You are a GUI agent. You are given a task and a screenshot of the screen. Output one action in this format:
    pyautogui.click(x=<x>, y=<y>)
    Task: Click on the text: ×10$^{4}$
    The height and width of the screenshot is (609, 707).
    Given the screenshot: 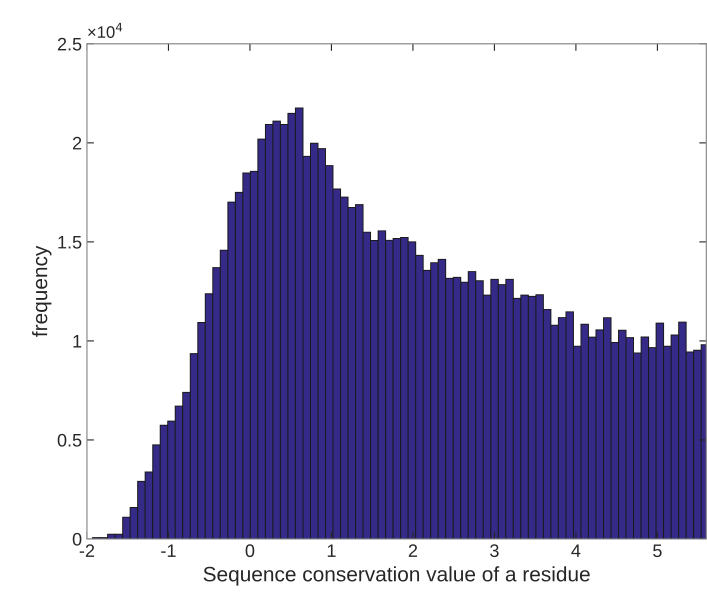 What is the action you would take?
    pyautogui.click(x=105, y=30)
    